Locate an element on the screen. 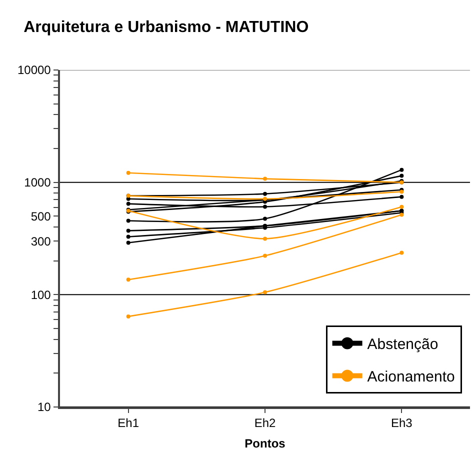 Image resolution: width=472 pixels, height=462 pixels. chart-title: Arquitetura e Urbanismo - MATUTINO is located at coordinates (166, 27).